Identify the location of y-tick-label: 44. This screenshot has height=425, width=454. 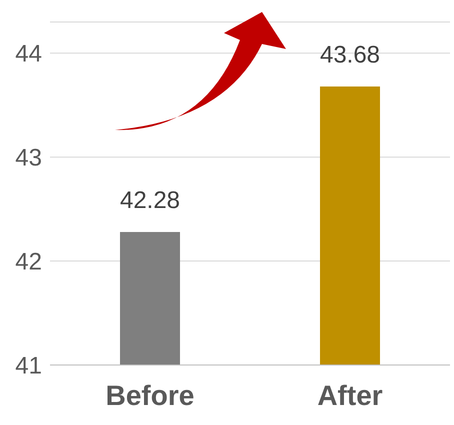
(28, 54).